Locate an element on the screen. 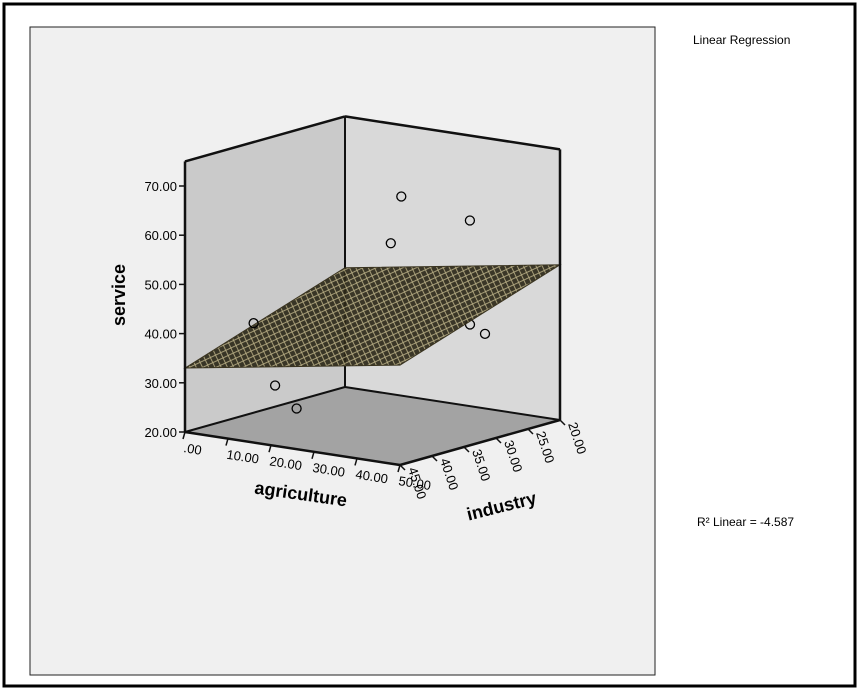  left-wall is located at coordinates (265, 274).